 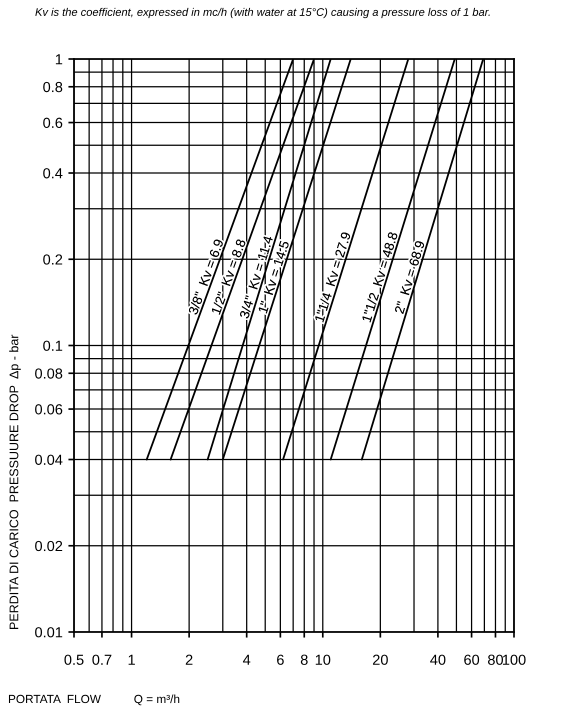 I want to click on y-tick-label: 1, so click(x=59, y=59).